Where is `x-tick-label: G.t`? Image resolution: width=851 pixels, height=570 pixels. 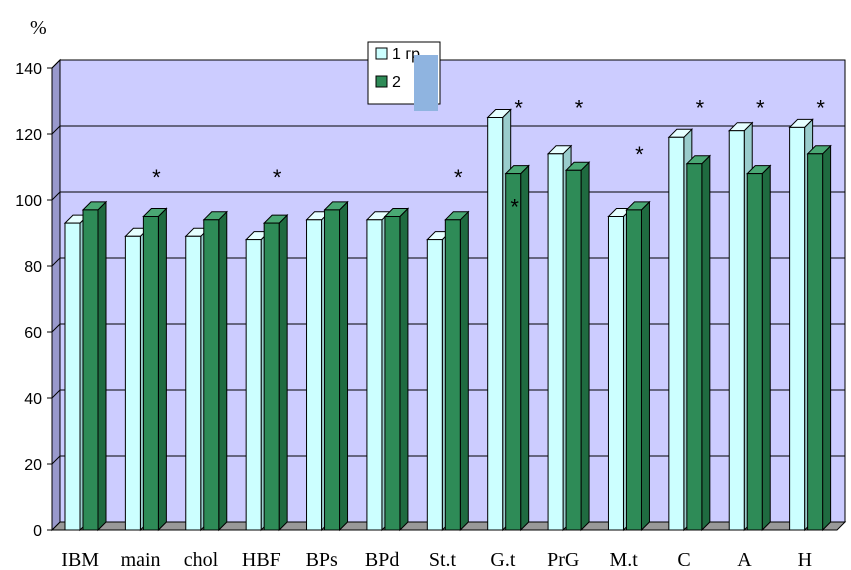
x-tick-label: G.t is located at coordinates (502, 559).